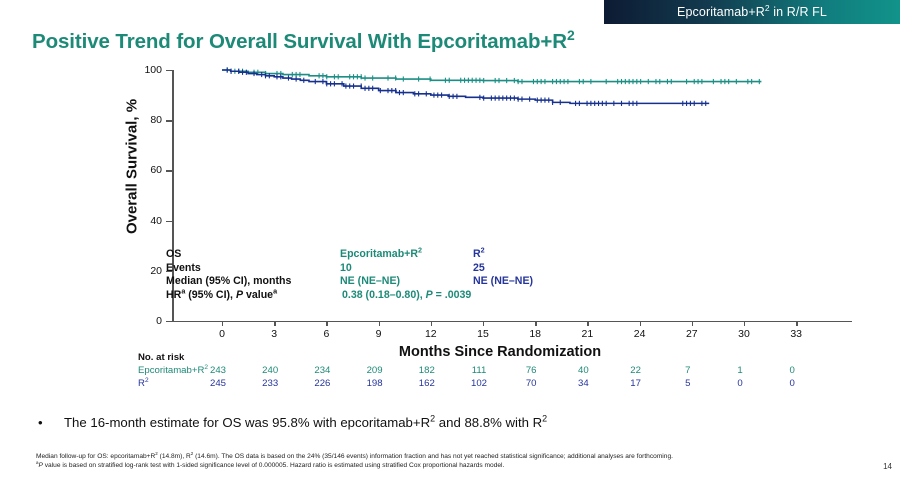 The image size is (900, 490). What do you see at coordinates (322, 371) in the screenshot?
I see `risk-value: 234` at bounding box center [322, 371].